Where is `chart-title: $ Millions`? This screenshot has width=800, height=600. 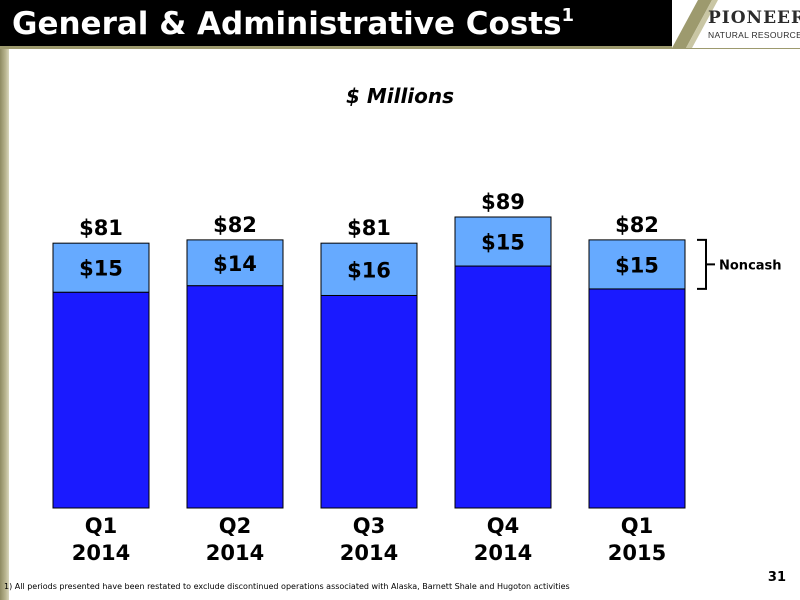
chart-title: $ Millions is located at coordinates (400, 96).